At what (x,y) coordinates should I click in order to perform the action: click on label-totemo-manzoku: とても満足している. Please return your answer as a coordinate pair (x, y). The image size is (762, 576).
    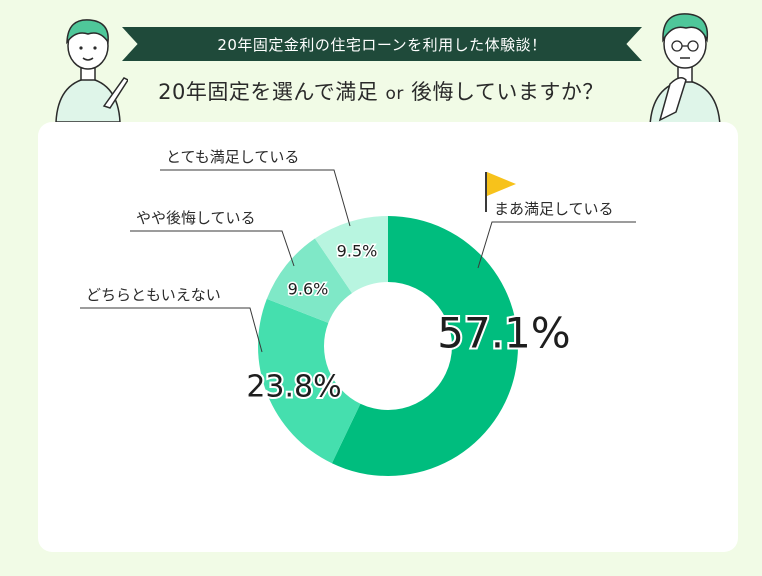
    Looking at the image, I should click on (232, 157).